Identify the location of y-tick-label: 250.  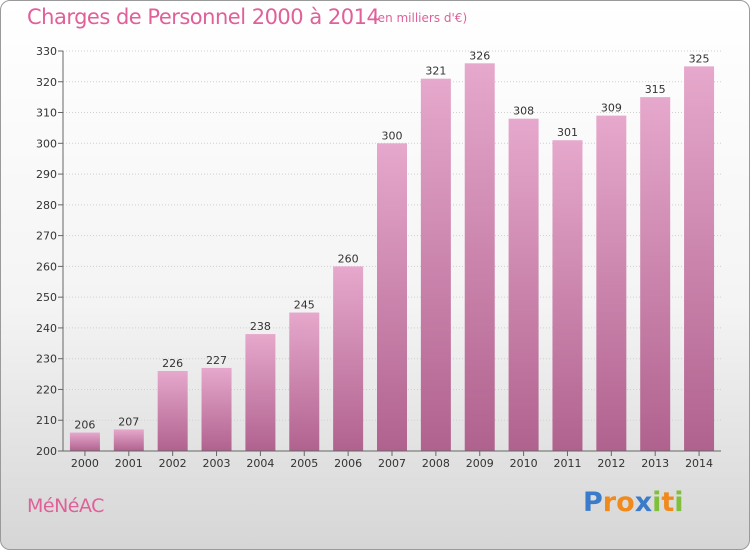
(46, 297).